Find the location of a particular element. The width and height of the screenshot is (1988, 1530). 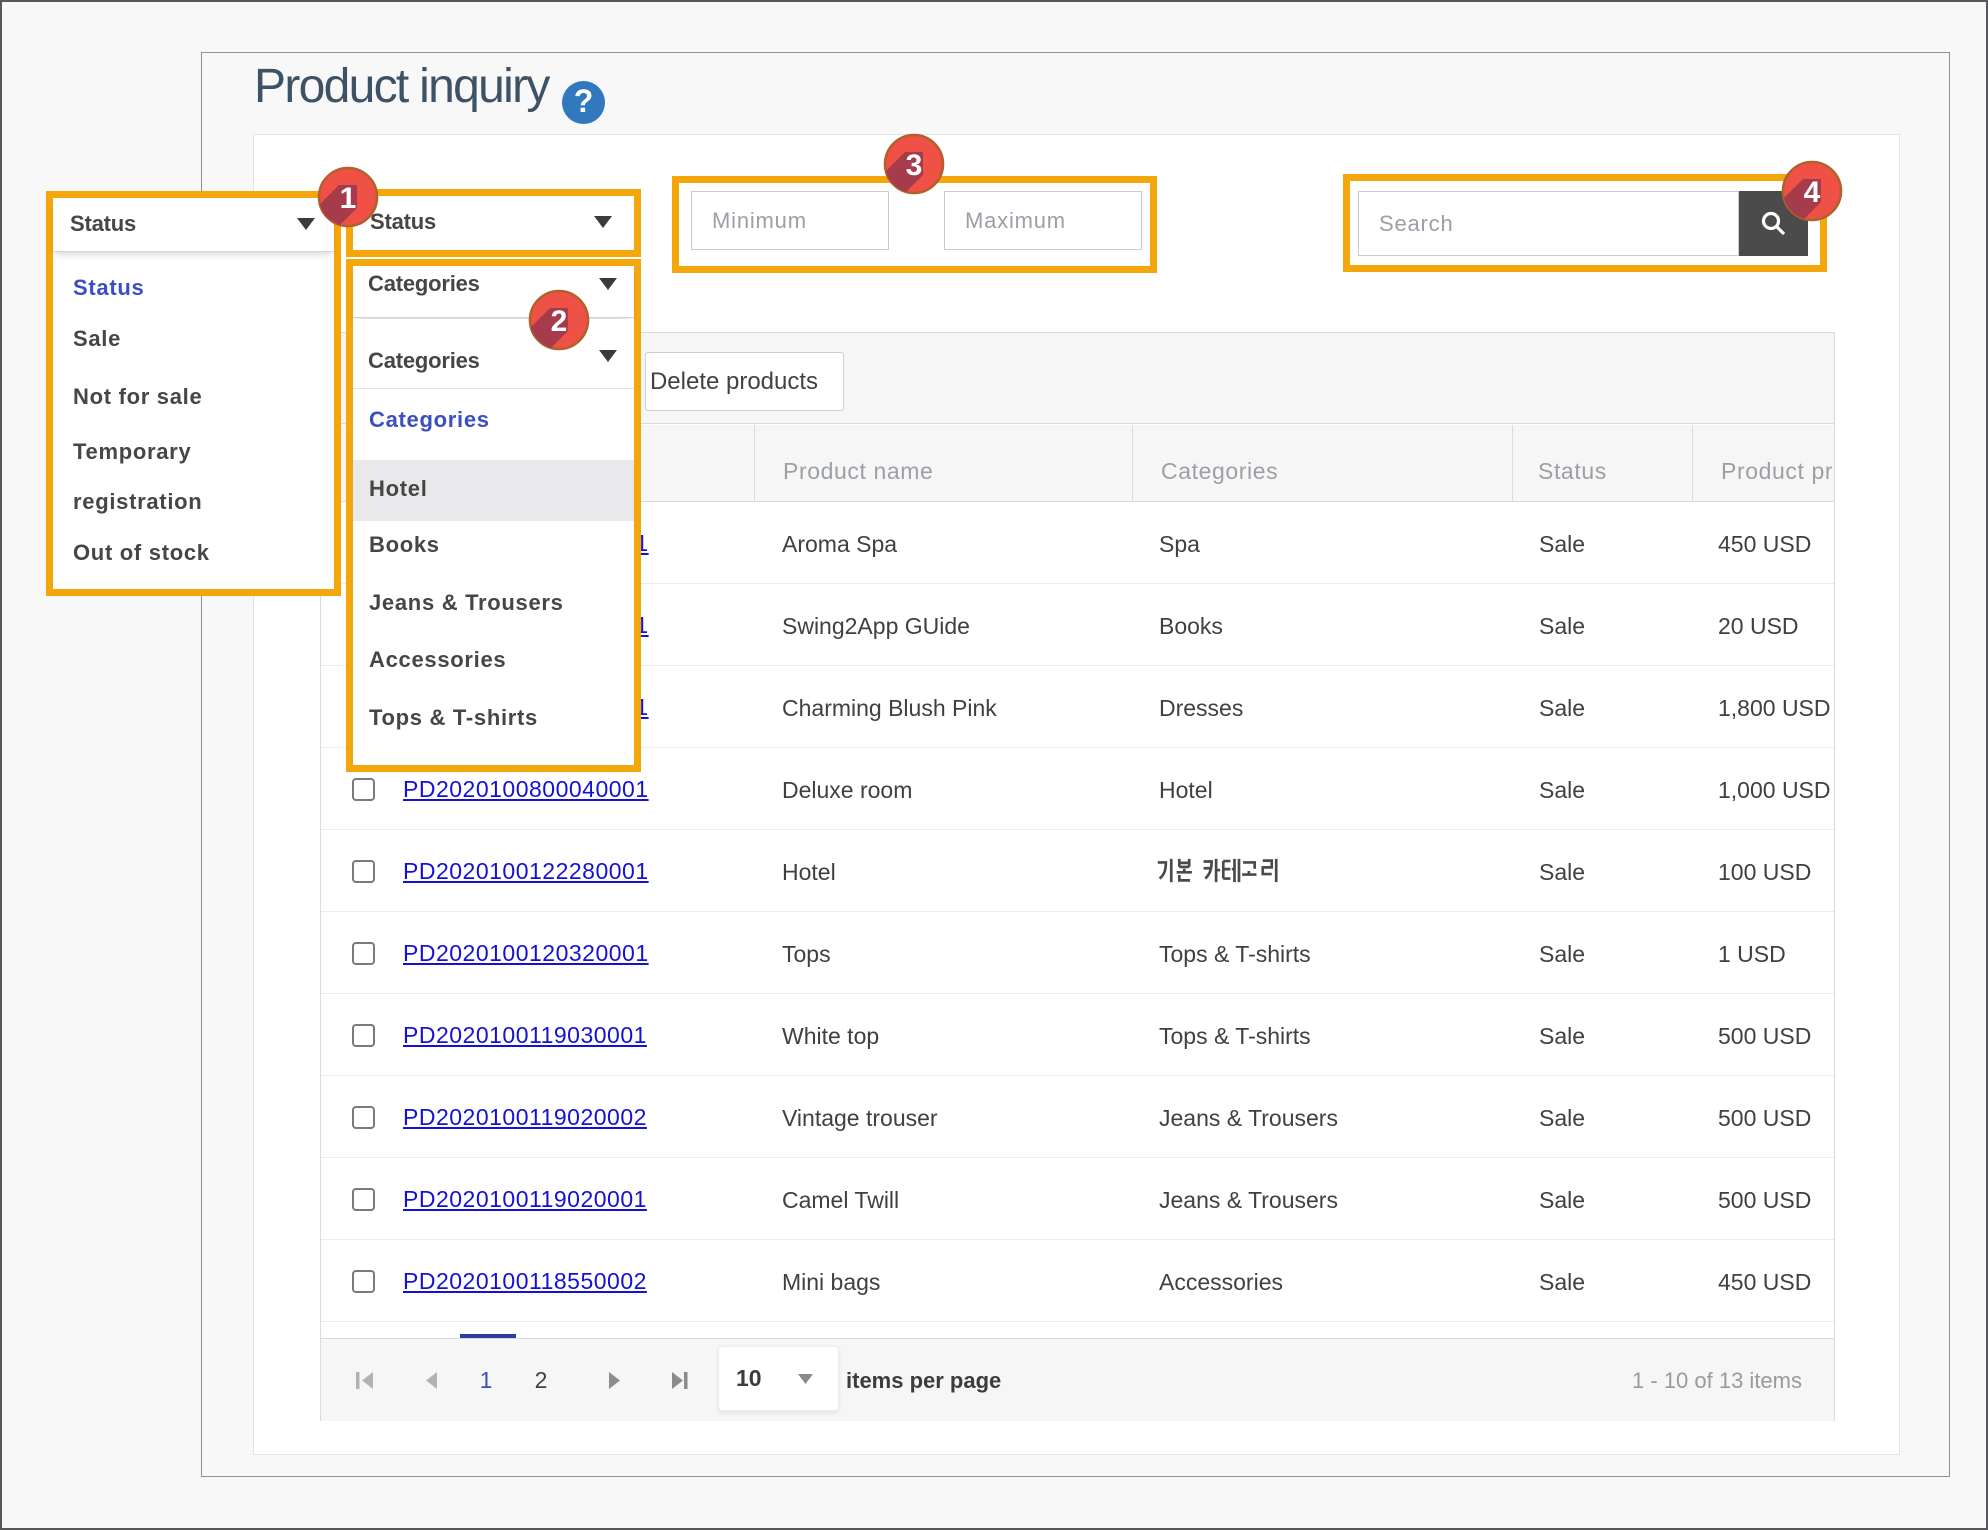

svg-text: 3 is located at coordinates (914, 165).